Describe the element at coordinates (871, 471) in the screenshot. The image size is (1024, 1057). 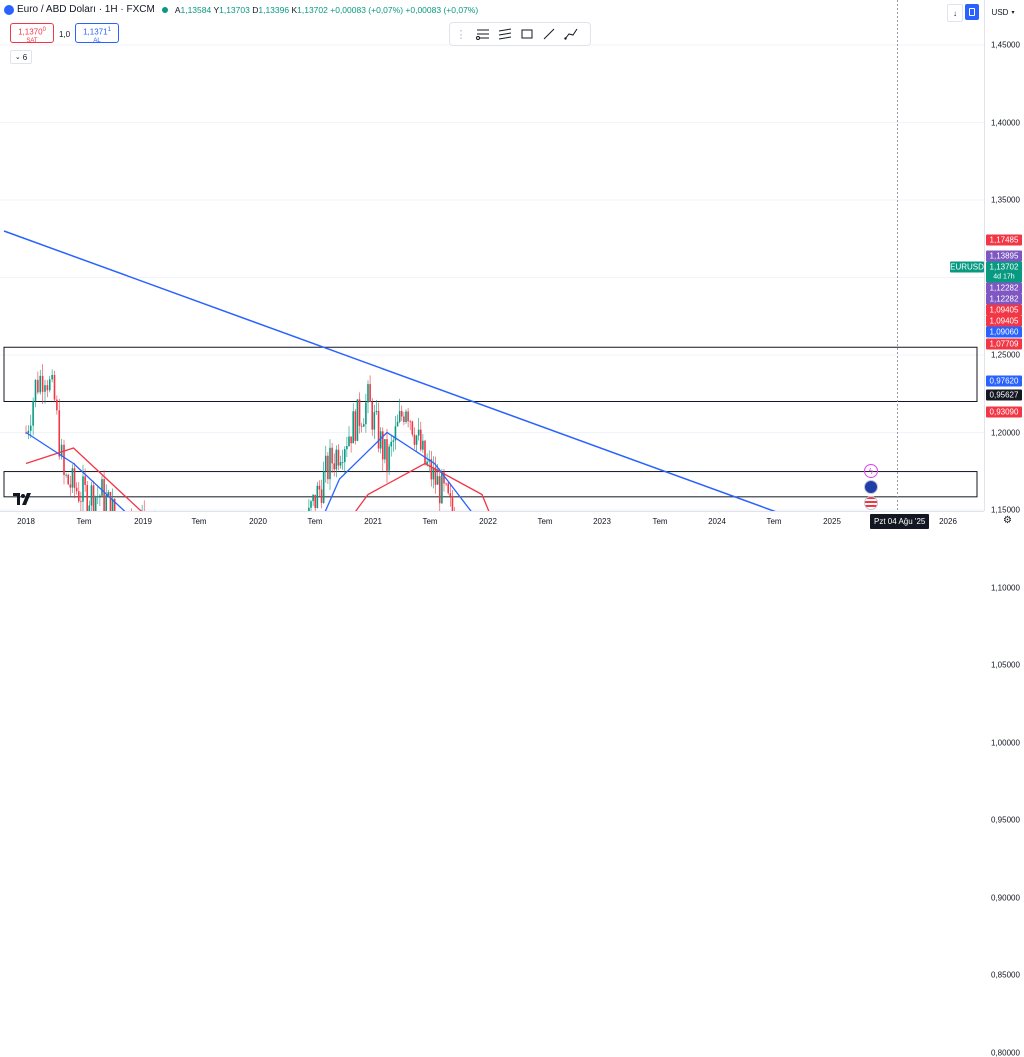
I see `flash-event-icon: ϟ` at that location.